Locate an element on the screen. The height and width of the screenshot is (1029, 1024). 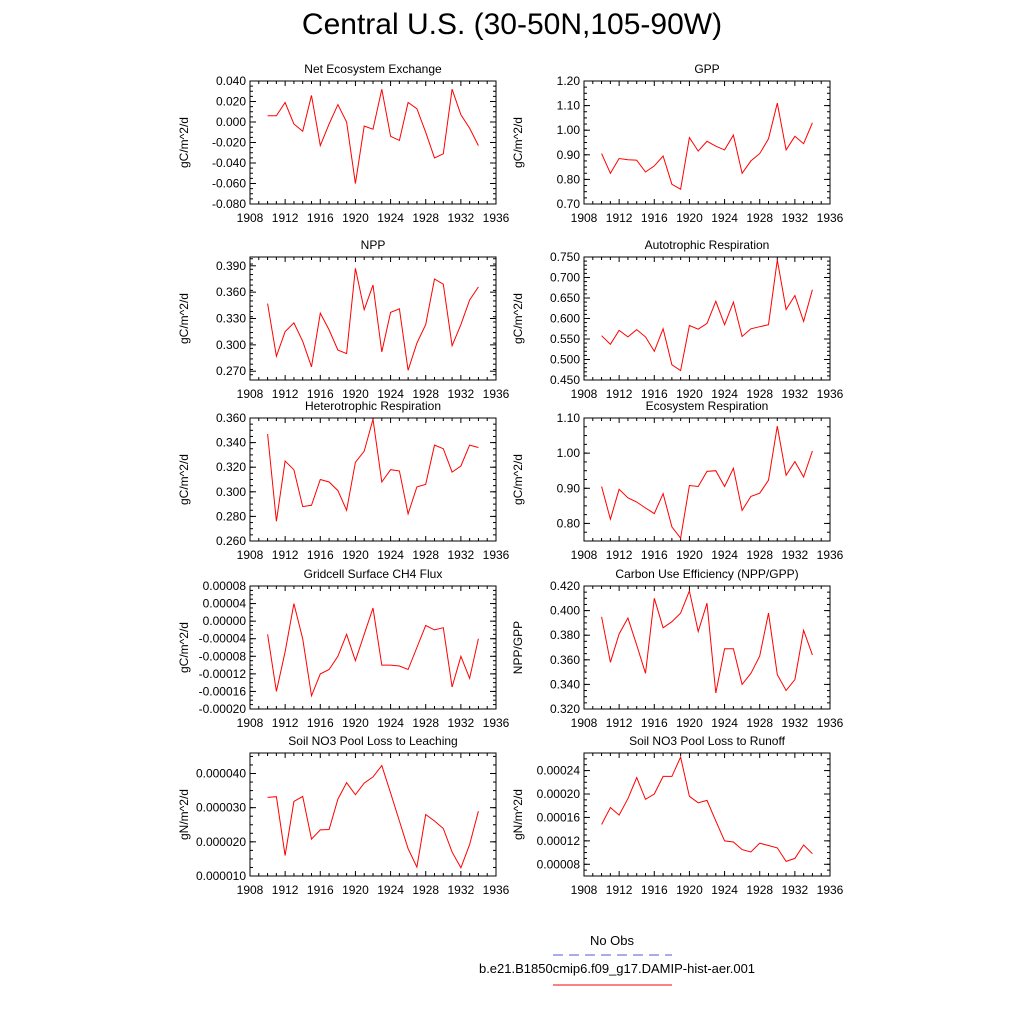
y-tick-label: 0.000010 is located at coordinates (221, 876).